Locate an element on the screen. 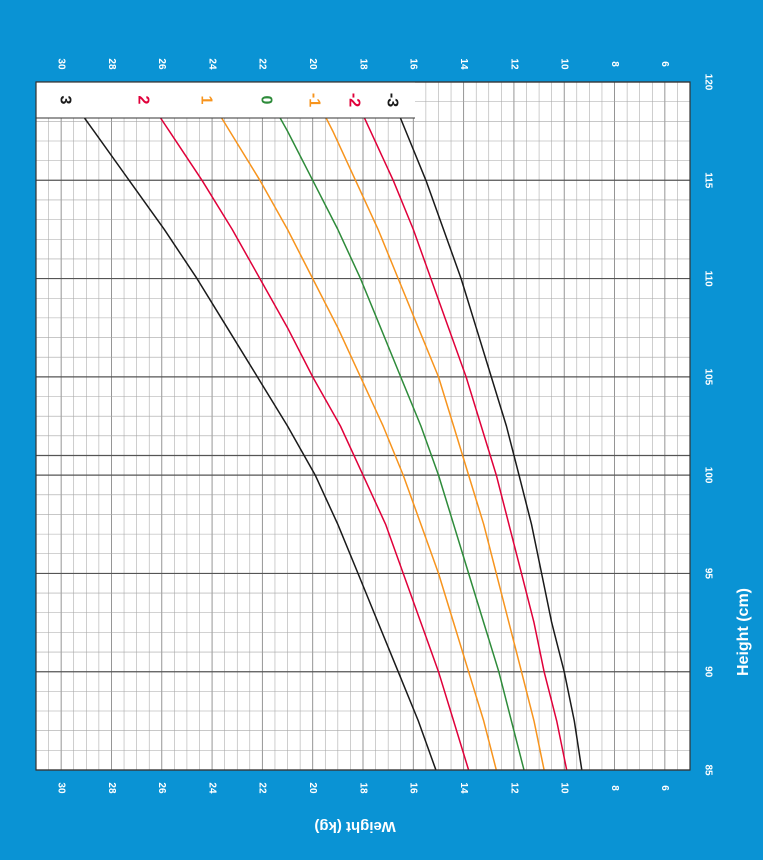 This screenshot has width=763, height=860. legend-label: -1 is located at coordinates (313, 100).